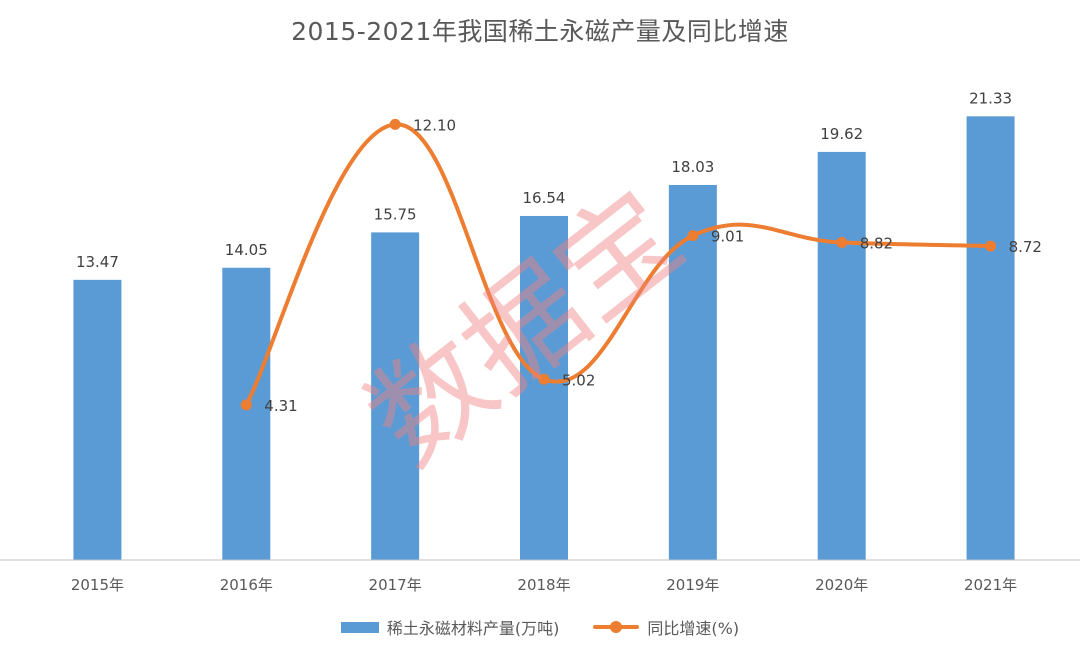  What do you see at coordinates (97, 262) in the screenshot?
I see `bar-value-label-0: 13.47` at bounding box center [97, 262].